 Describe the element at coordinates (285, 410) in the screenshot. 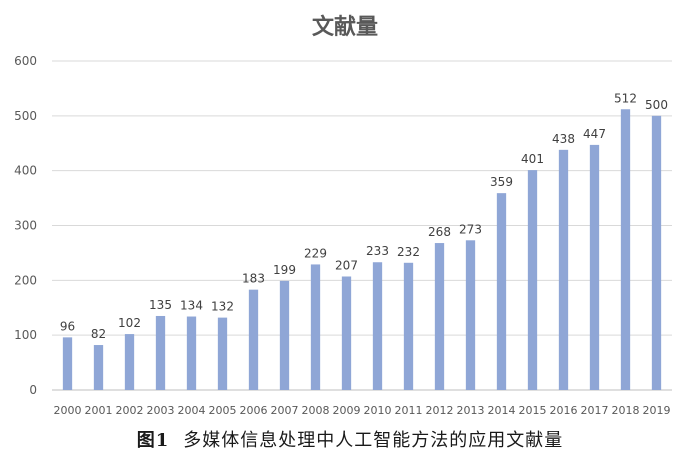

I see `x-tick-label: 2007` at that location.